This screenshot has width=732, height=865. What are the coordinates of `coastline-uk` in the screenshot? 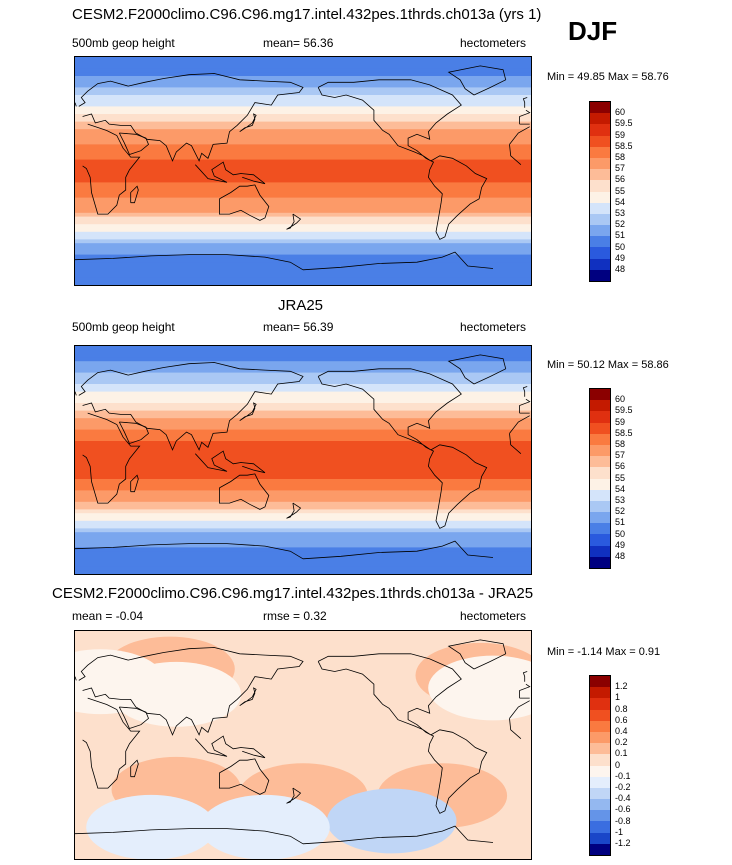 It's located at (301, 676).